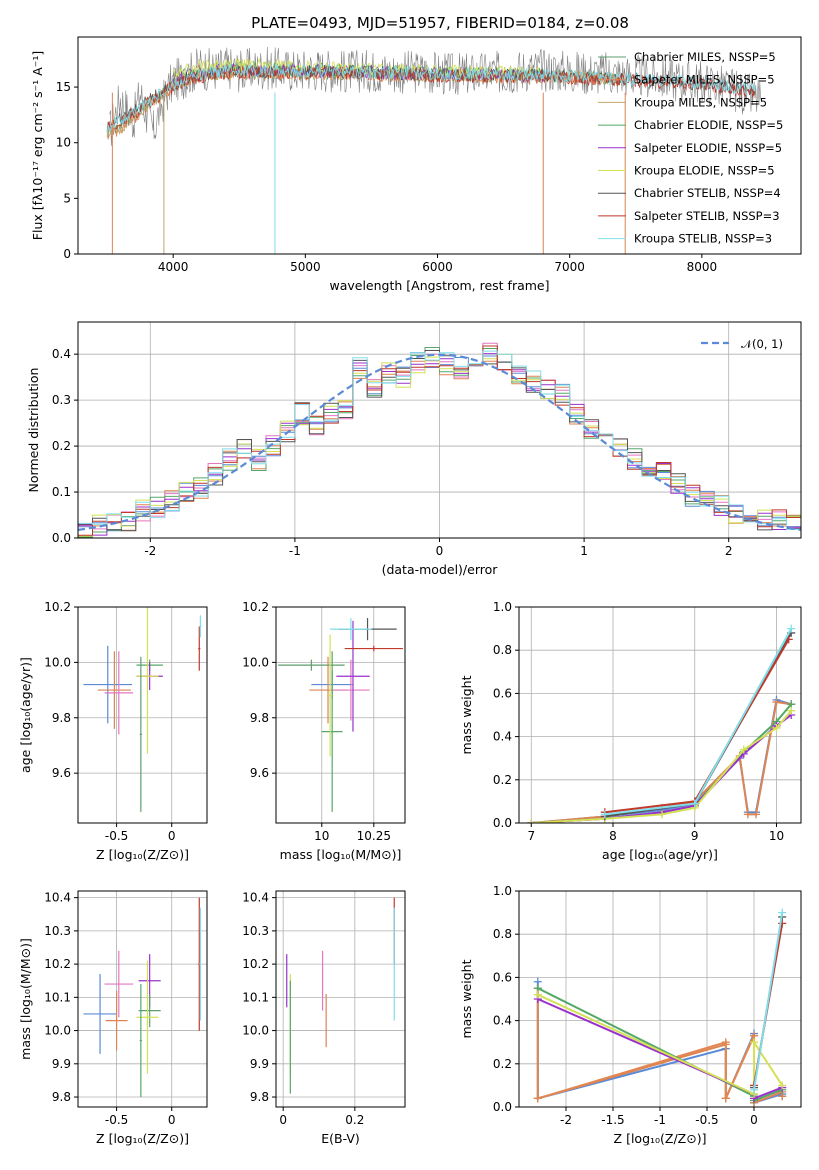  I want to click on y-tick-label: 0.6, so click(502, 693).